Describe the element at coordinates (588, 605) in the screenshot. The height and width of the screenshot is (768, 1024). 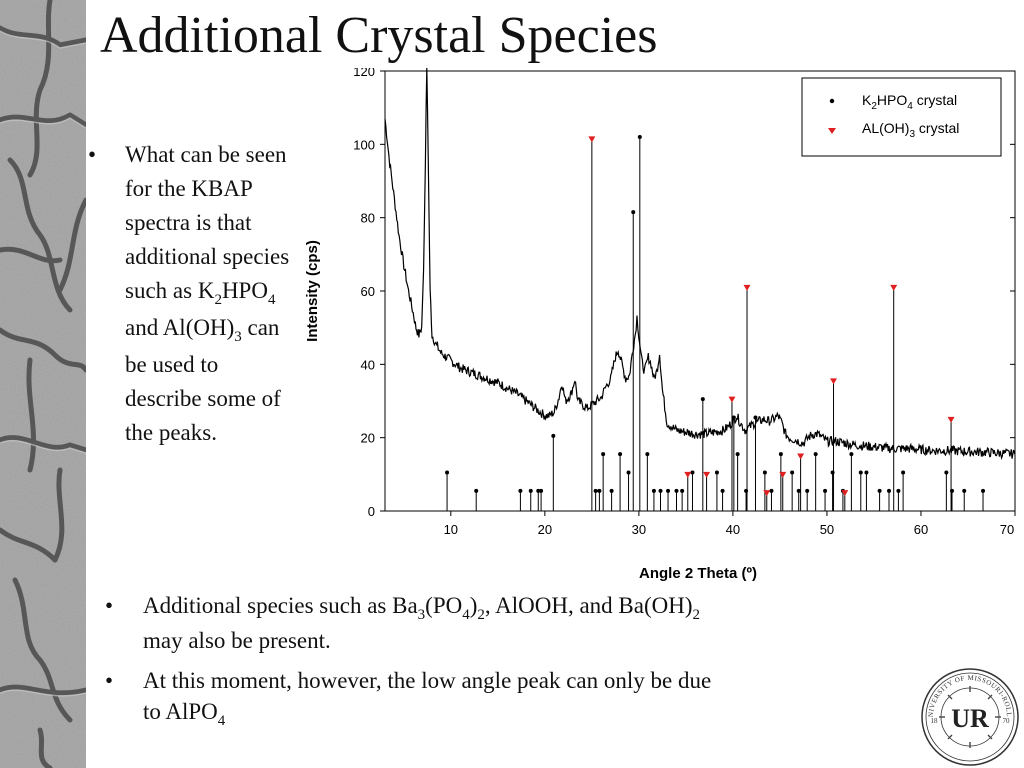
I see `bullet-part: , AlOOH, and Ba(OH)` at that location.